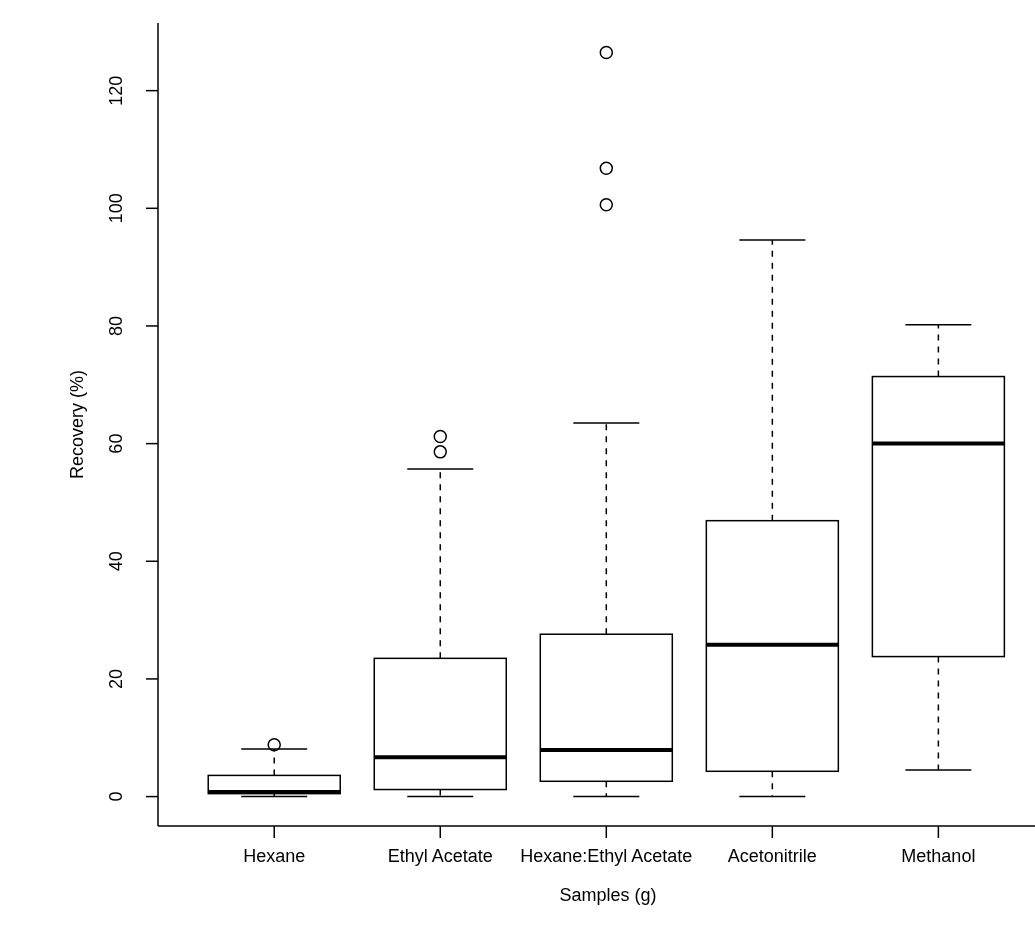 The height and width of the screenshot is (931, 1035). I want to click on y-tick-label: 20, so click(116, 678).